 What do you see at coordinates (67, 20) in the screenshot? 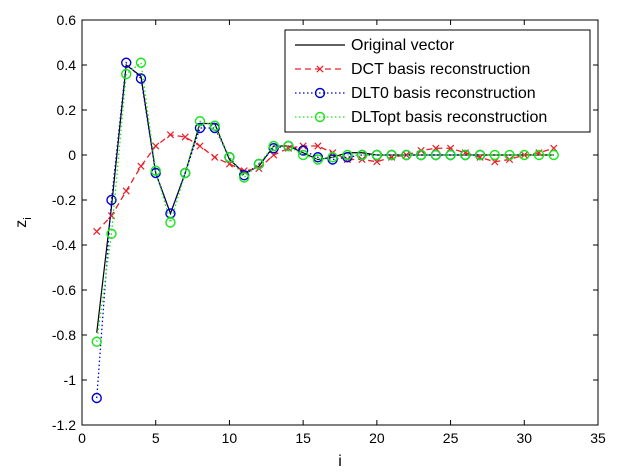
I see `y-tick-label: 0.6` at bounding box center [67, 20].